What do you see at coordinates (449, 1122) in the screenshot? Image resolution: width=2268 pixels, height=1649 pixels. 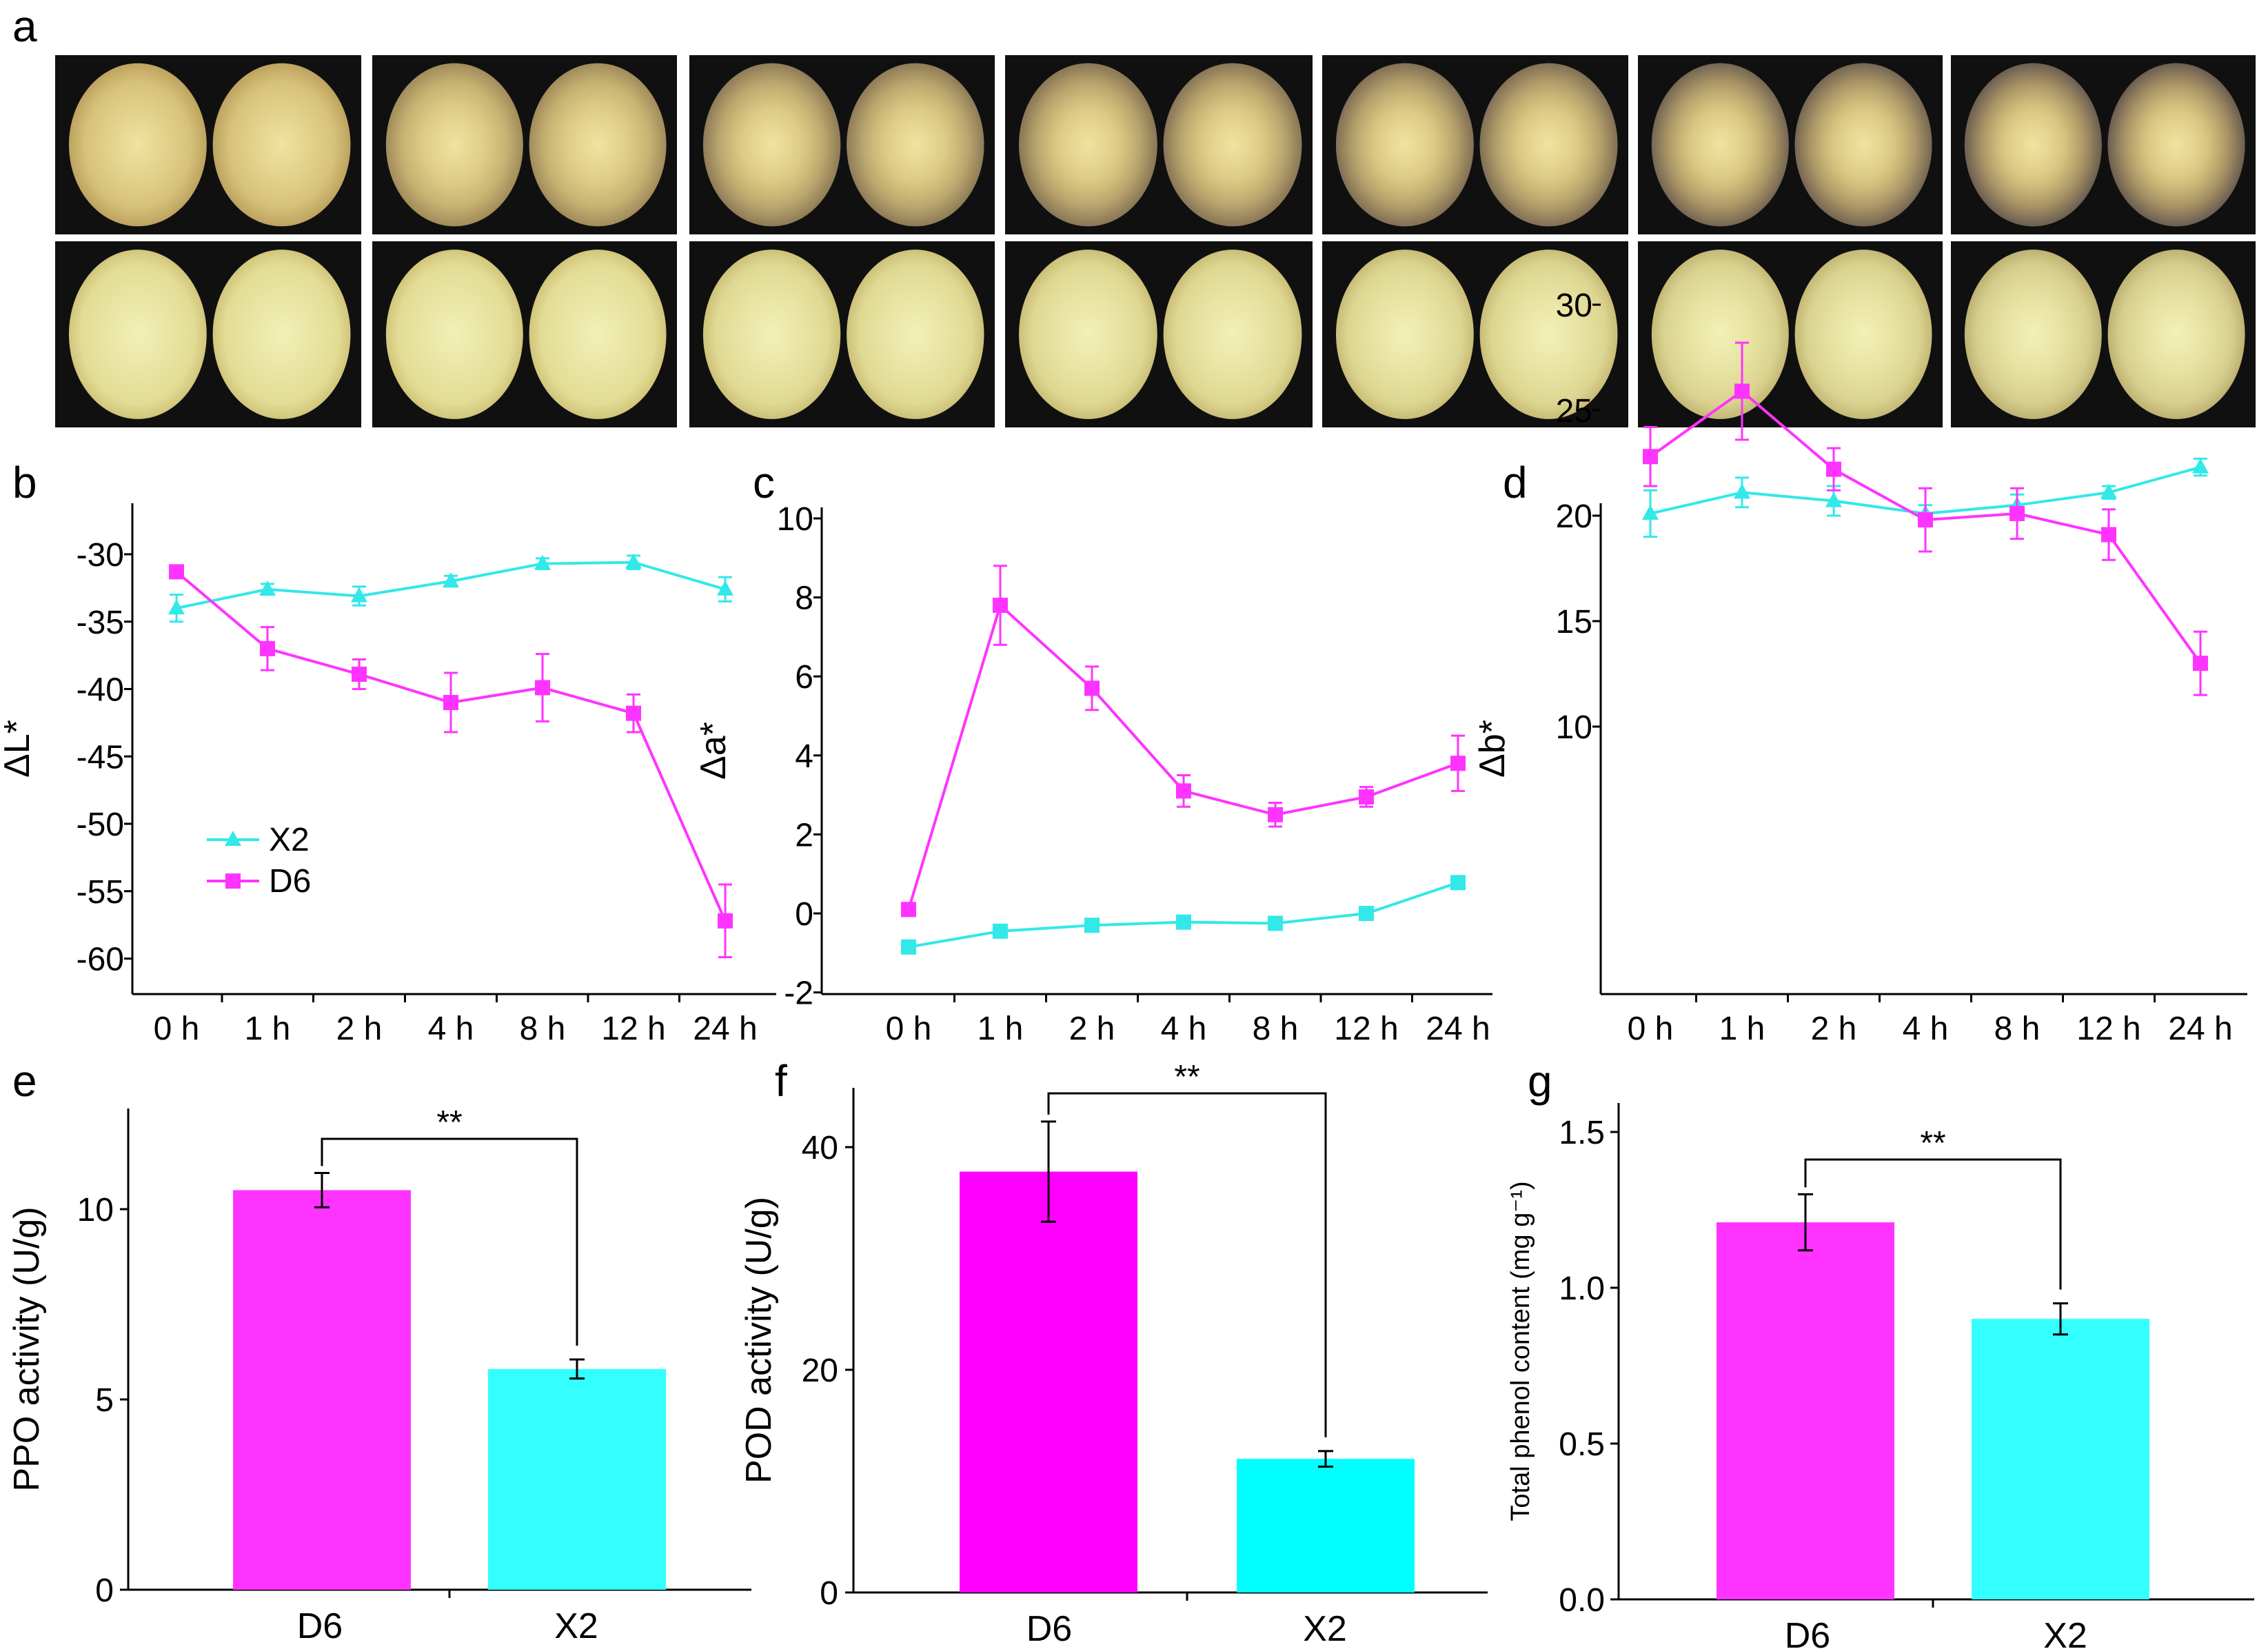 I see `significance-label: **` at bounding box center [449, 1122].